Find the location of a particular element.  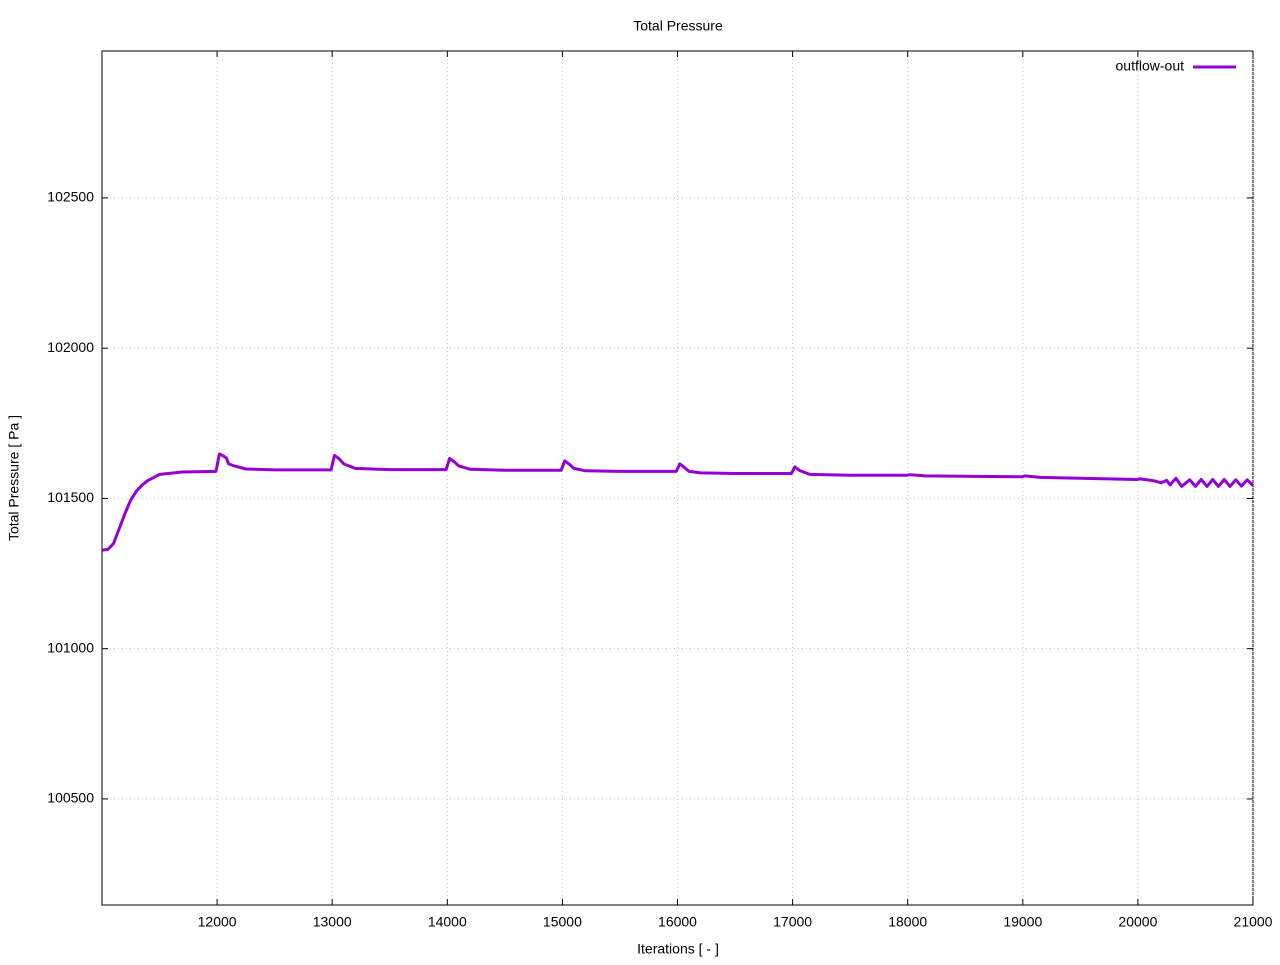

x-tick-label: 18000 is located at coordinates (907, 922).